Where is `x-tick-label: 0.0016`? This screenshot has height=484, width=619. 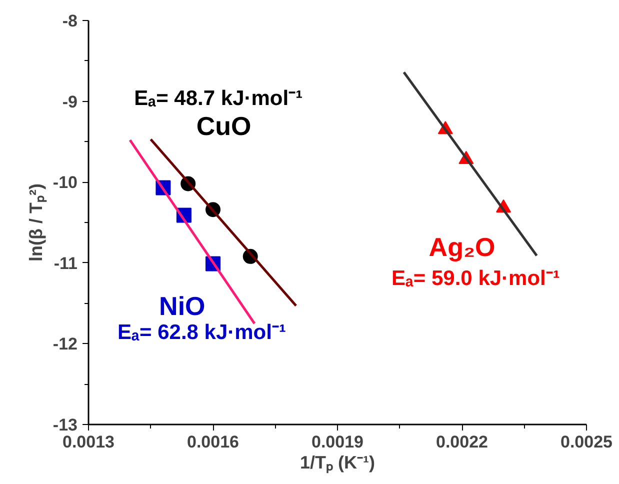 x-tick-label: 0.0016 is located at coordinates (213, 442).